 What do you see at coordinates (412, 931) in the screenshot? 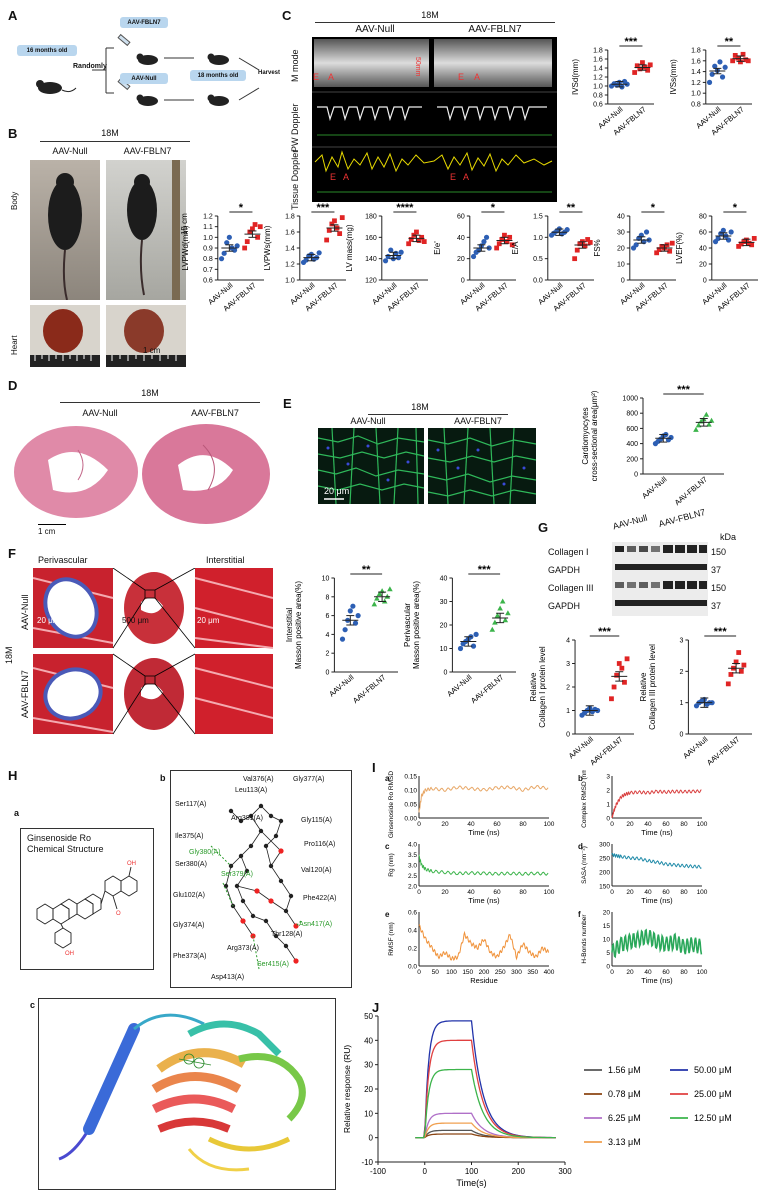
I see `y-tick-label: 0.4` at bounding box center [412, 931].